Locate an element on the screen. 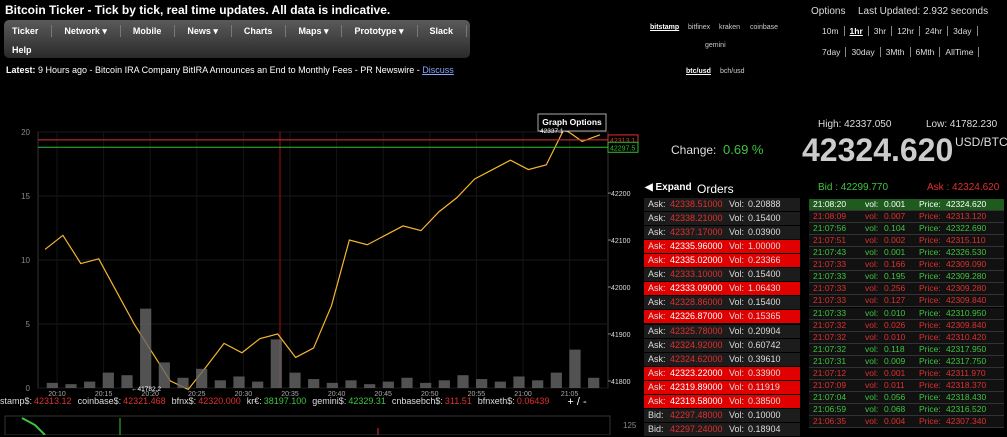 The image size is (1007, 437). ticker-label: bfnx$: is located at coordinates (184, 401).